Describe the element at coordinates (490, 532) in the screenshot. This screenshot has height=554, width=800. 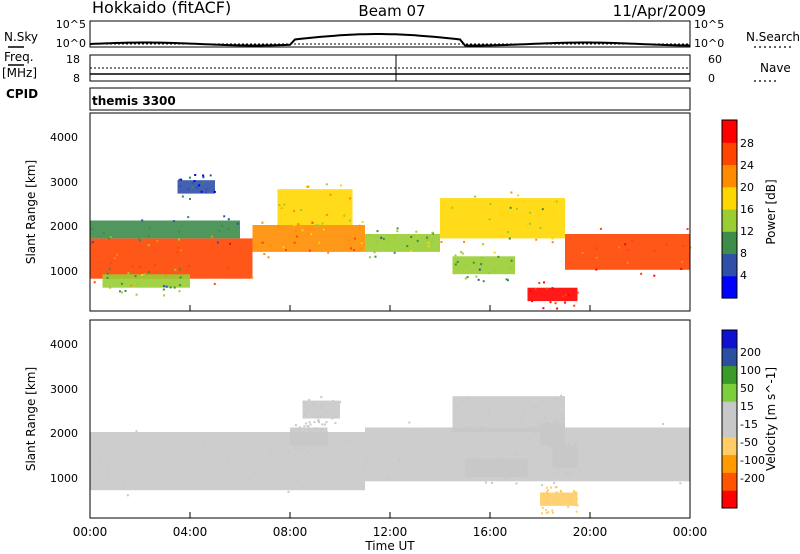
I see `xtick-1600: 16:00` at that location.